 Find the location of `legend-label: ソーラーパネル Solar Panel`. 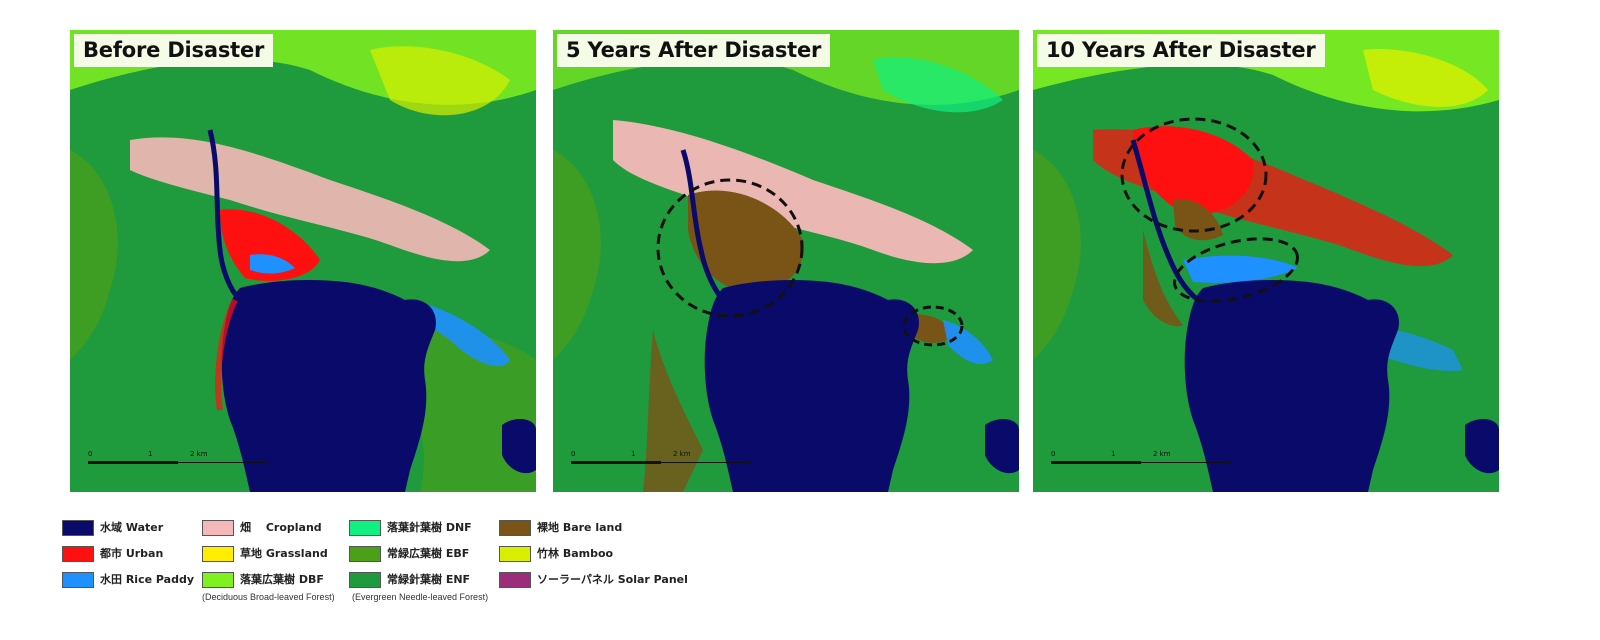

legend-label: ソーラーパネル Solar Panel is located at coordinates (612, 579).